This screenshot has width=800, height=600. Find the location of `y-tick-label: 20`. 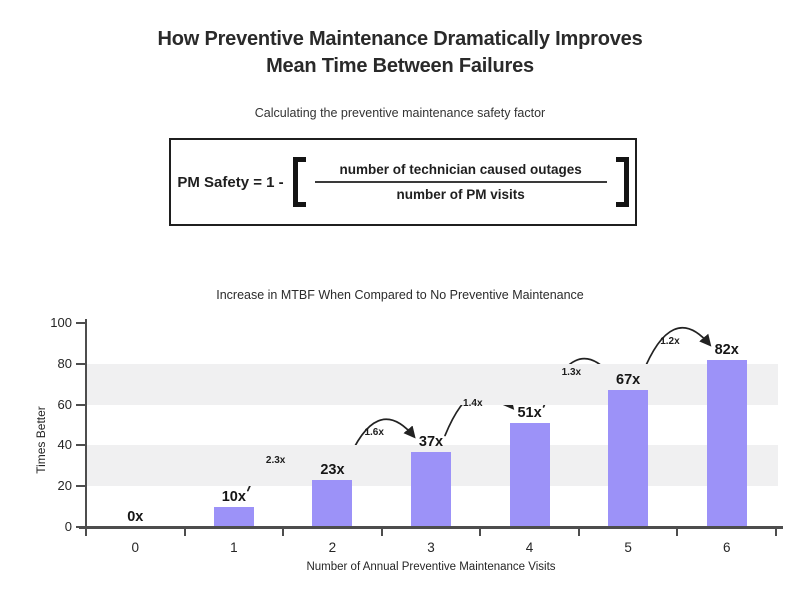

y-tick-label: 20 is located at coordinates (64, 486).